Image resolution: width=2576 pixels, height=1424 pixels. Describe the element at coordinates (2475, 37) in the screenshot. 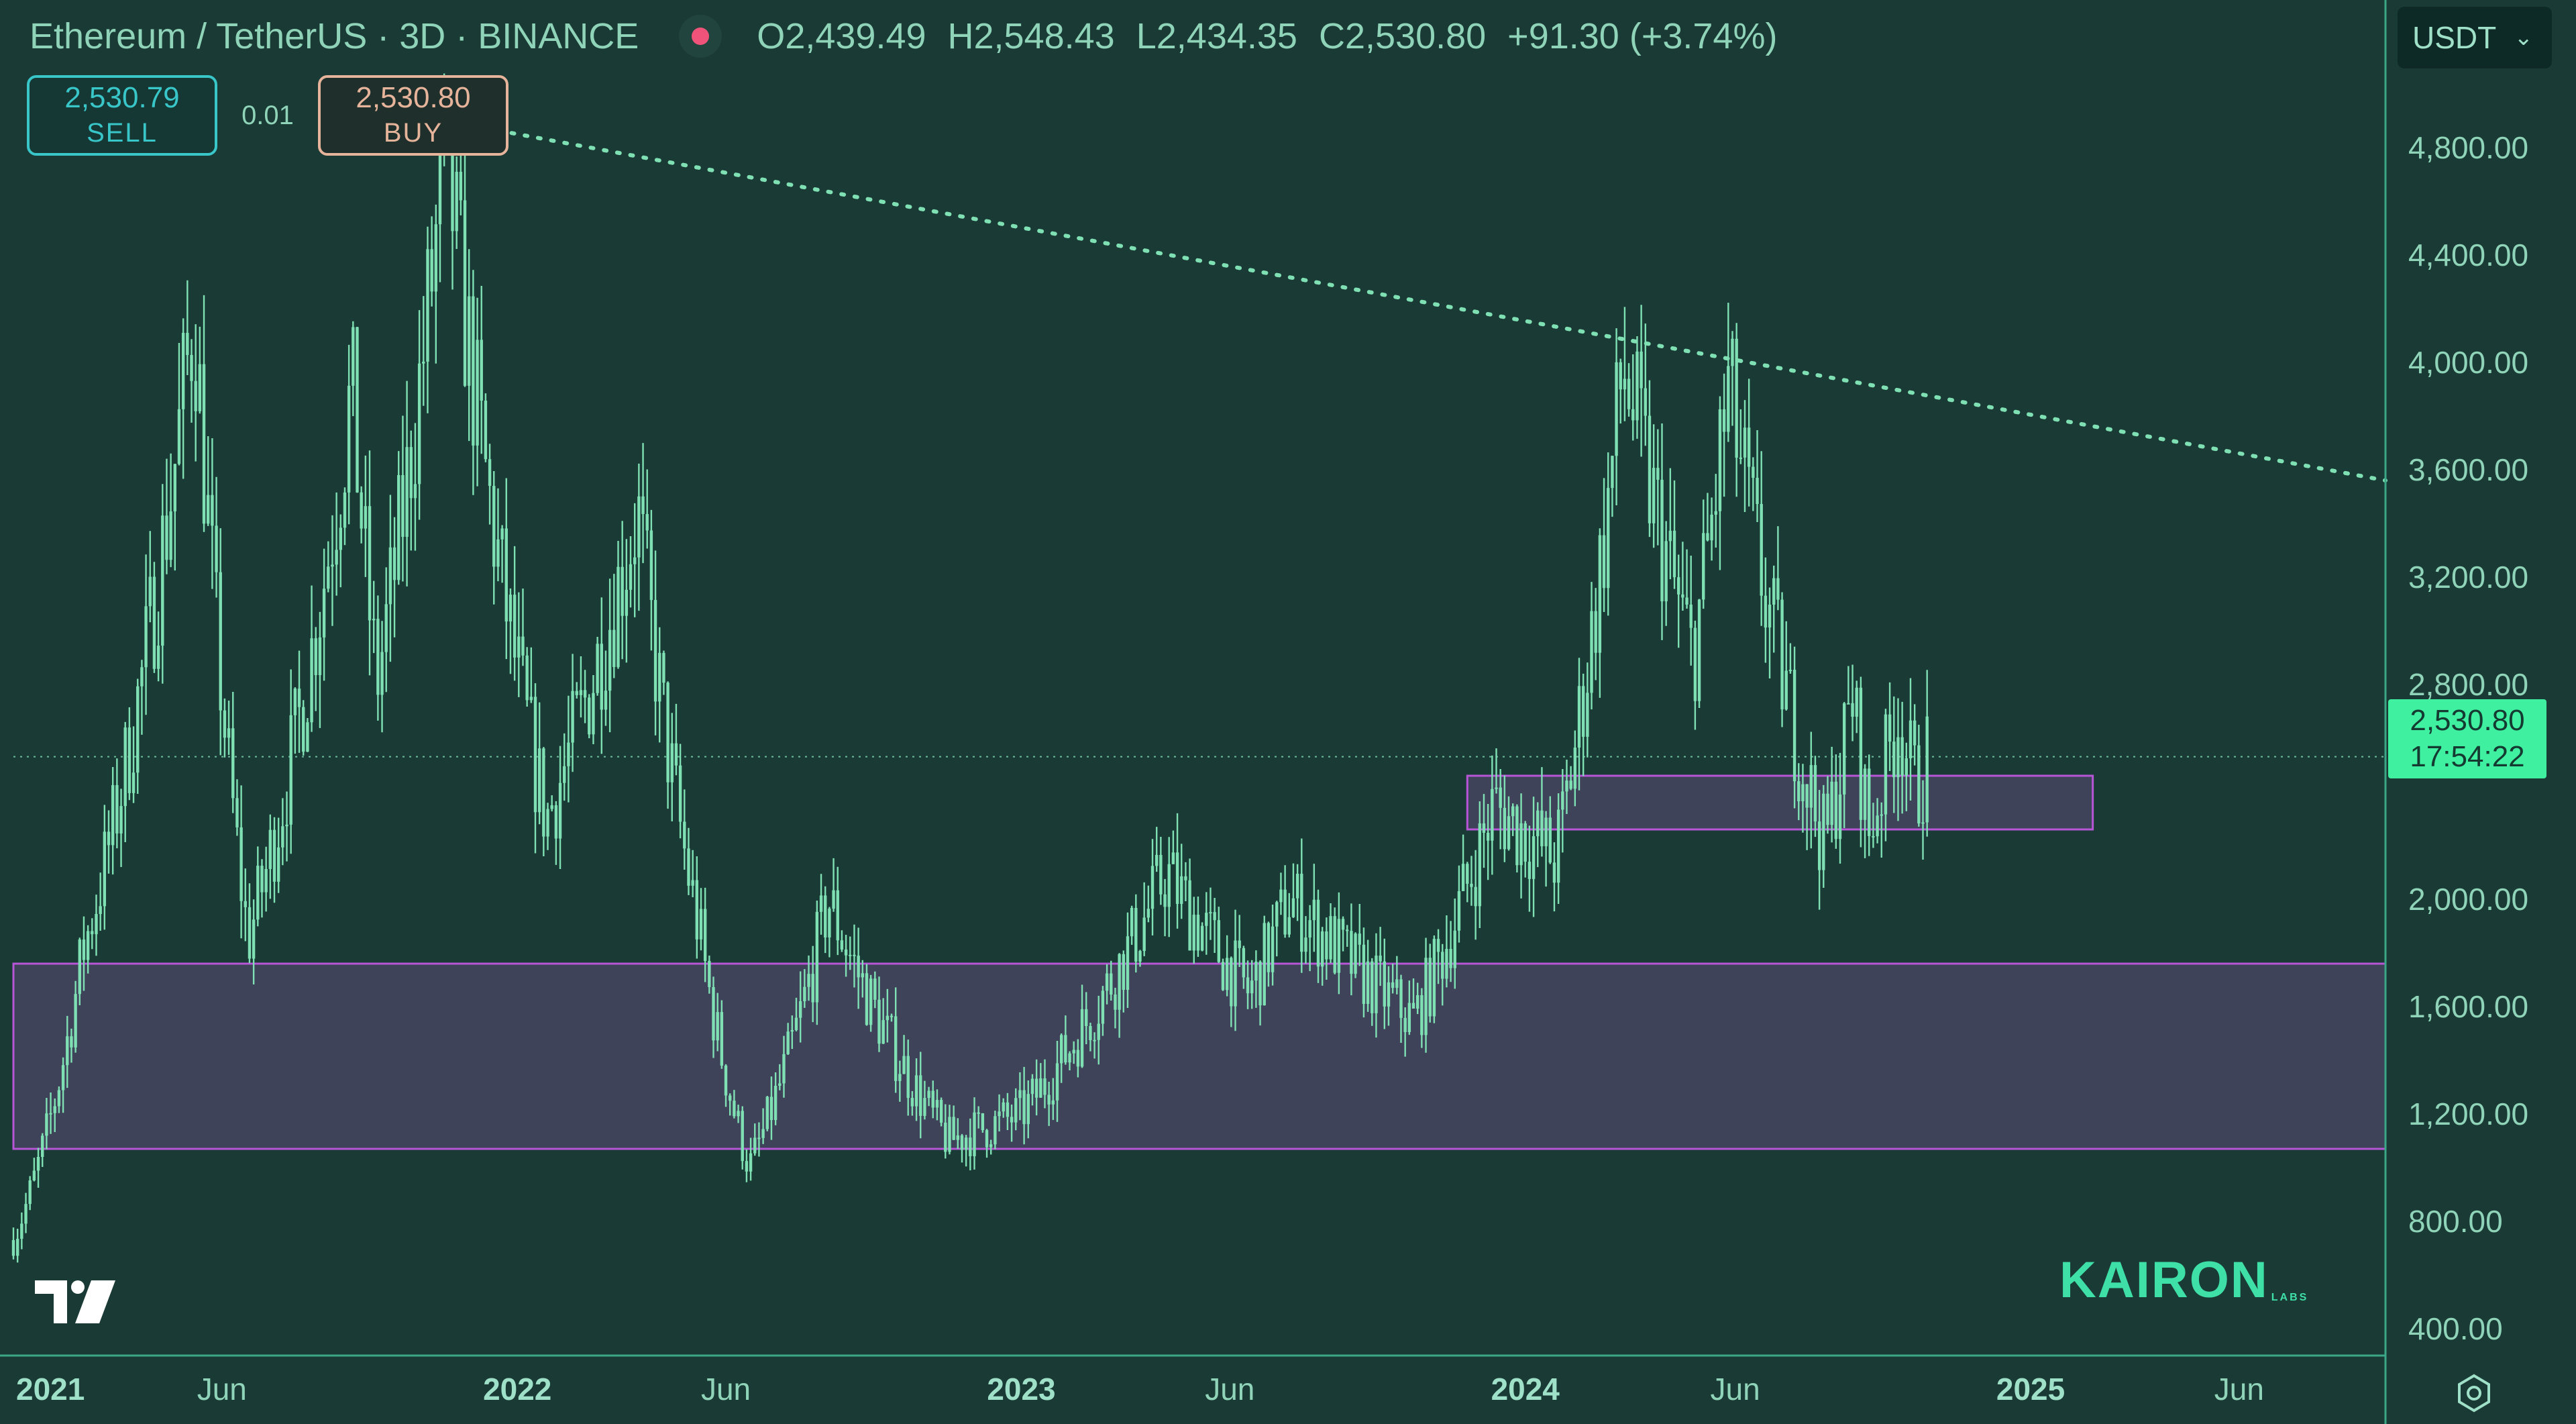

I see `currency-dropdown: USDT ⌄` at that location.